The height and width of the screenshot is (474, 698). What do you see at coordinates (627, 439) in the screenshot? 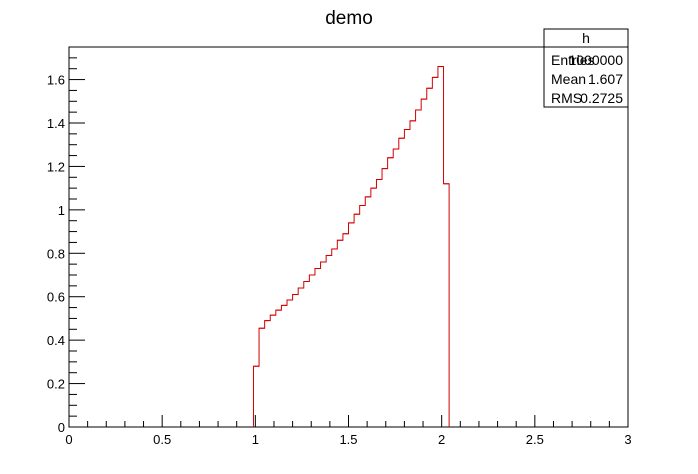
I see `x-tick-label: 3` at bounding box center [627, 439].